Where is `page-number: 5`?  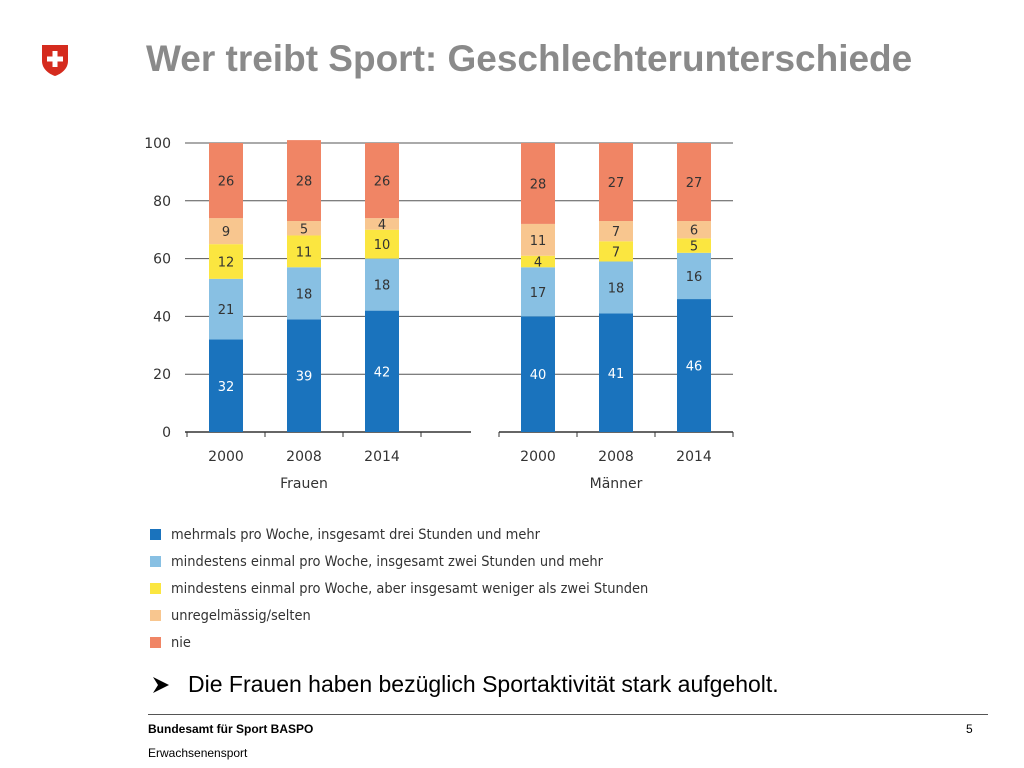
page-number: 5 is located at coordinates (969, 729).